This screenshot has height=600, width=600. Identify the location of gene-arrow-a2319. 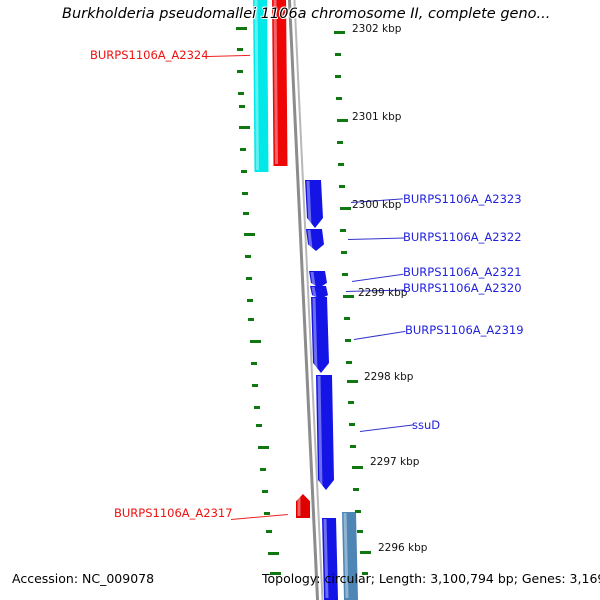
(320, 335).